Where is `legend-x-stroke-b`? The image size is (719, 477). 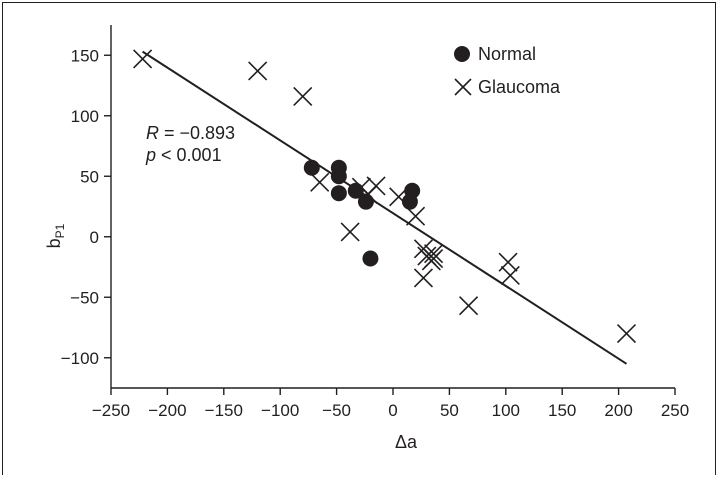
legend-x-stroke-b is located at coordinates (463, 87).